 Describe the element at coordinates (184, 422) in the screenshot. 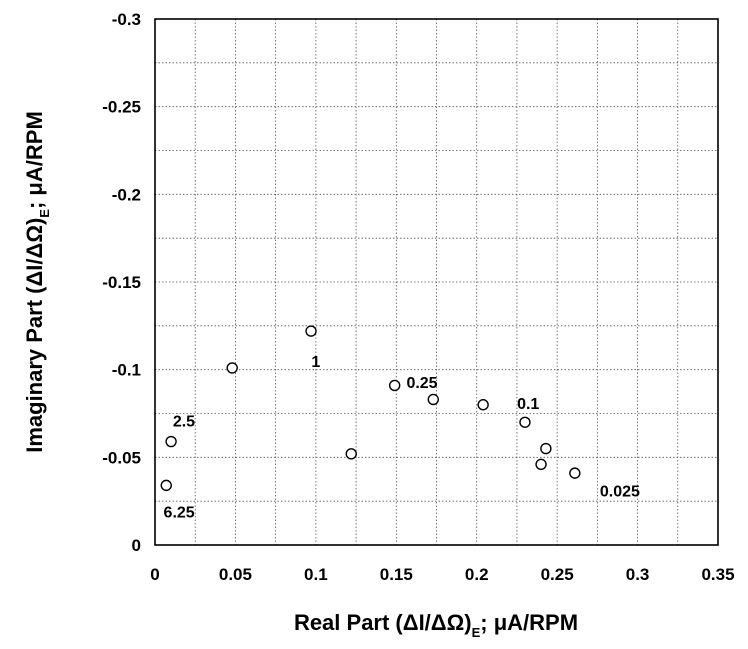

I see `point-annotation: 2.5` at that location.